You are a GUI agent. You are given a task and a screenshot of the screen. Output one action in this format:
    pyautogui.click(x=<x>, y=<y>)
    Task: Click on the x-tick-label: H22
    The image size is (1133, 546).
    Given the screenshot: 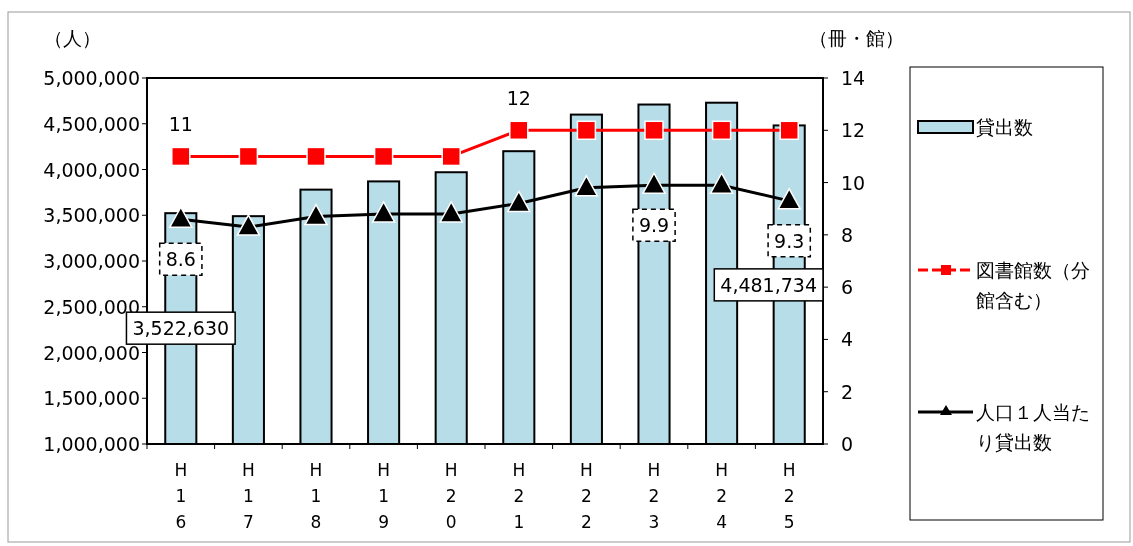 What is the action you would take?
    pyautogui.click(x=586, y=496)
    